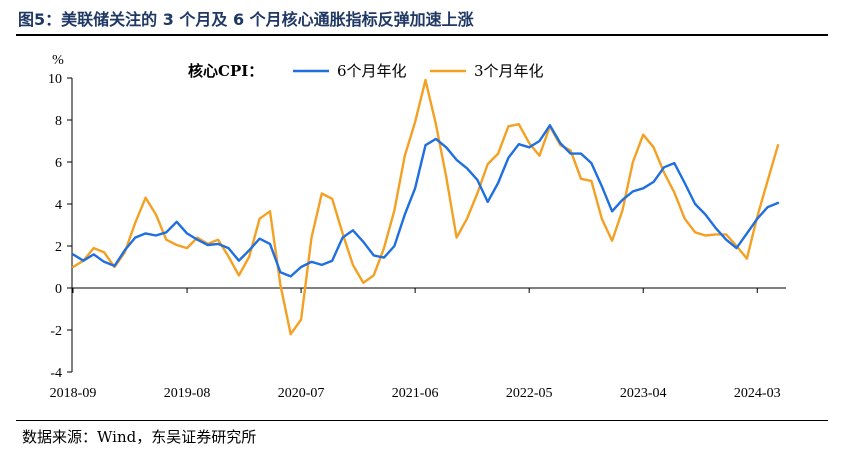 The height and width of the screenshot is (454, 846). Describe the element at coordinates (56, 331) in the screenshot. I see `y-tick-label: -2` at that location.